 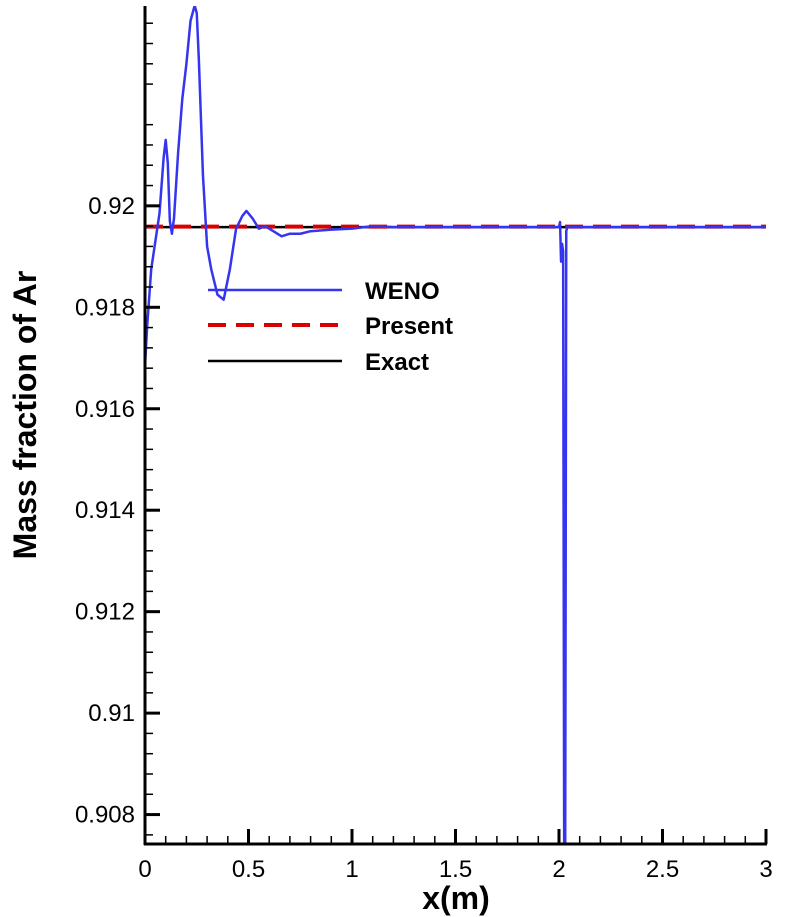 What do you see at coordinates (456, 898) in the screenshot?
I see `x-axis-title: x(m)` at bounding box center [456, 898].